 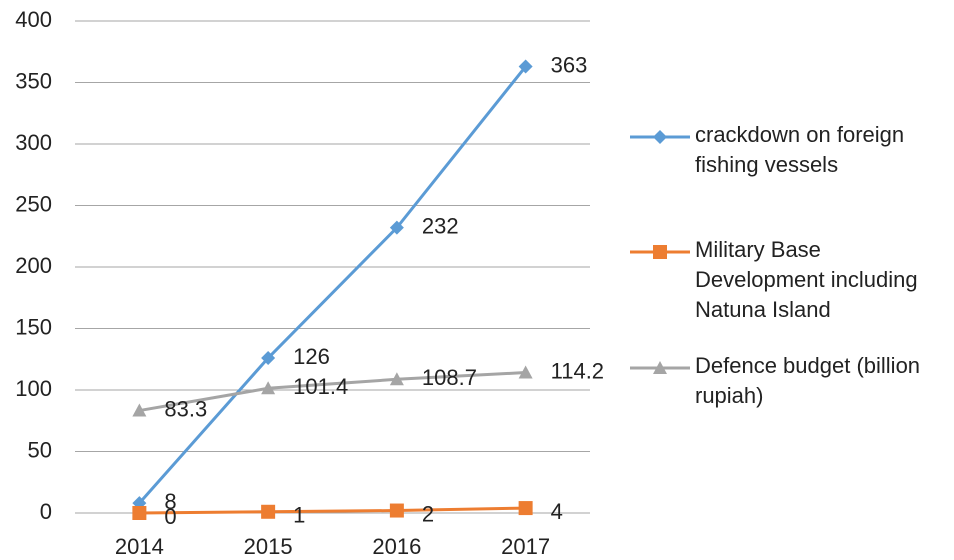 What do you see at coordinates (139, 546) in the screenshot?
I see `x-tick-label: 2014` at bounding box center [139, 546].